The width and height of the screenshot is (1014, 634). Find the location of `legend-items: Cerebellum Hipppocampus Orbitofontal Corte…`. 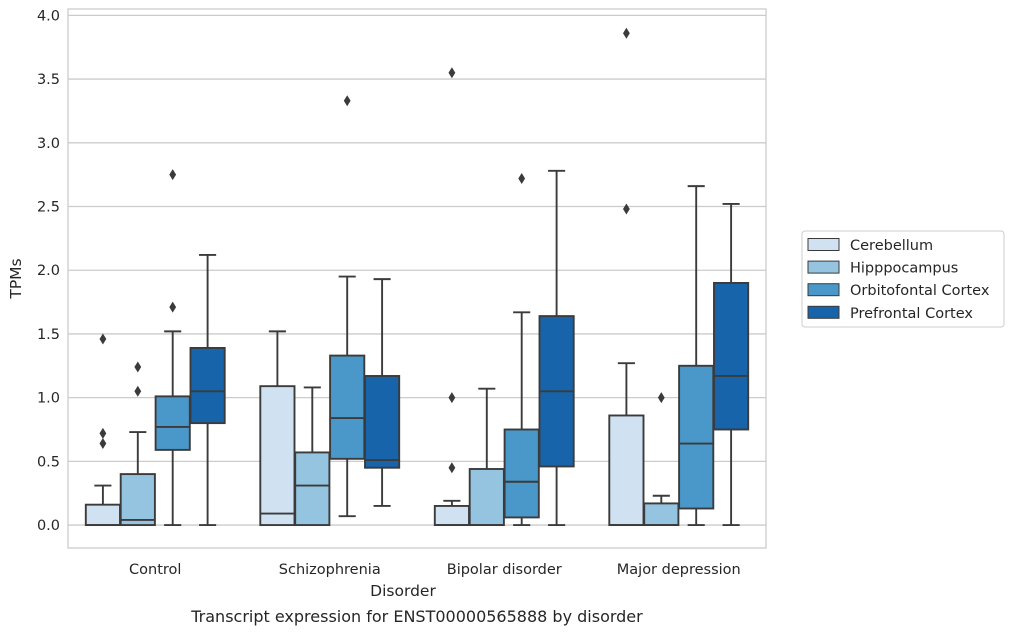

legend-items: Cerebellum Hipppocampus Orbitofontal Corte… is located at coordinates (898, 280).